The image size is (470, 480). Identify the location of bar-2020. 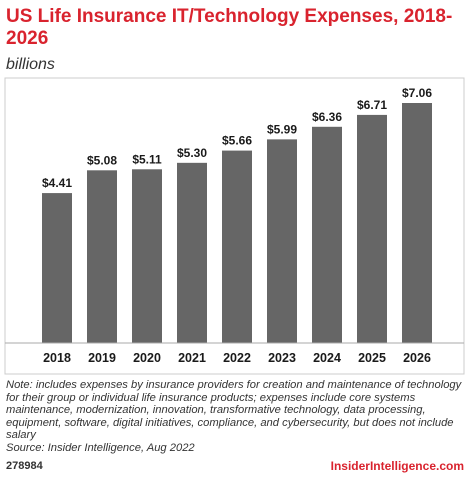
(147, 256).